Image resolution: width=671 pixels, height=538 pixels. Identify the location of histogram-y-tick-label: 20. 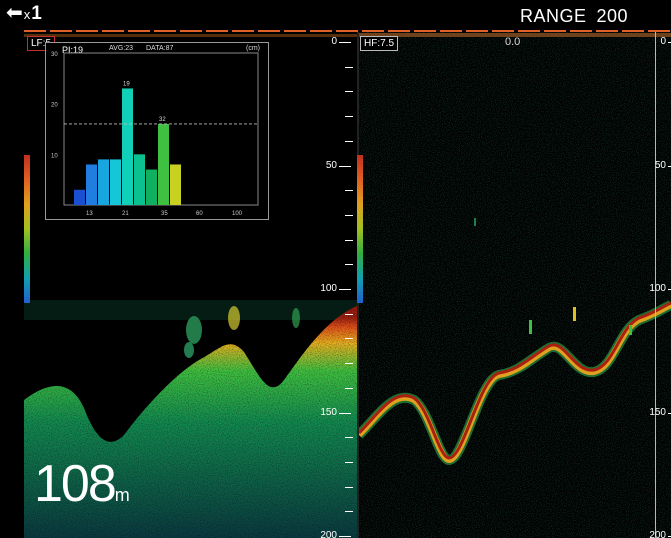
(54, 106).